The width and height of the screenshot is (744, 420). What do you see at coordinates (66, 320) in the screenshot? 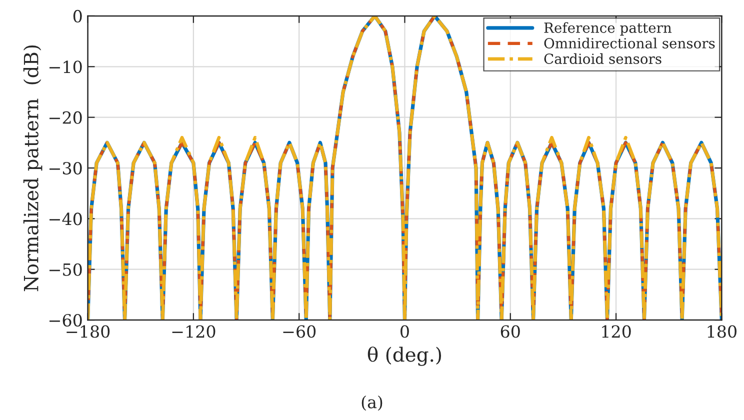
I see `y-tick-label: −60` at bounding box center [66, 320].